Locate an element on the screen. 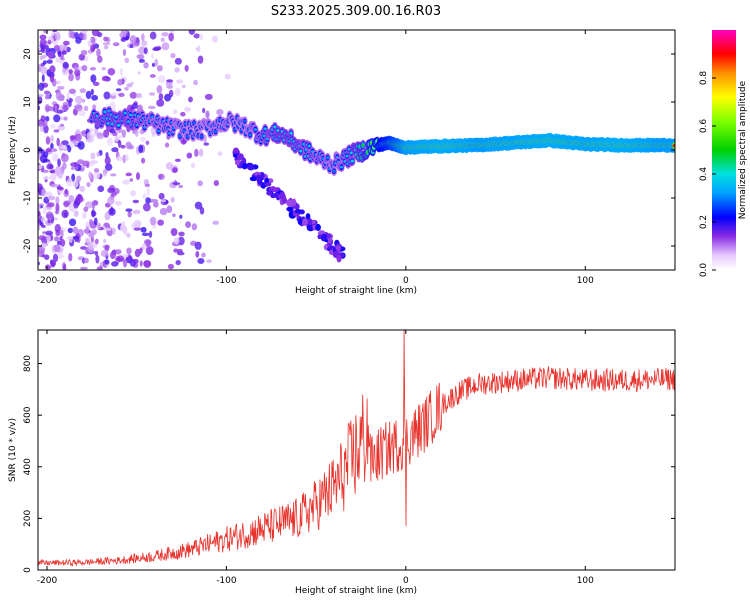 Image resolution: width=750 pixels, height=600 pixels. x-tick-label: -200 is located at coordinates (47, 581).